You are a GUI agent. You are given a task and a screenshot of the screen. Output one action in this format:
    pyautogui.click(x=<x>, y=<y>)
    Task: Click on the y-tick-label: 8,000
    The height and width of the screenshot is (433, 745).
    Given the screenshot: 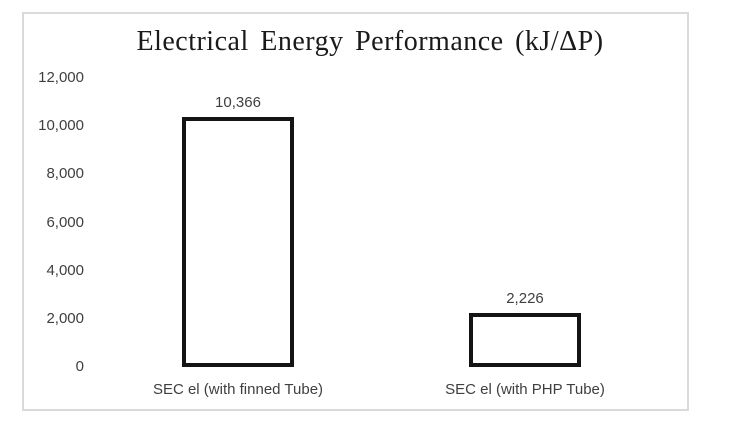 What is the action you would take?
    pyautogui.click(x=65, y=174)
    